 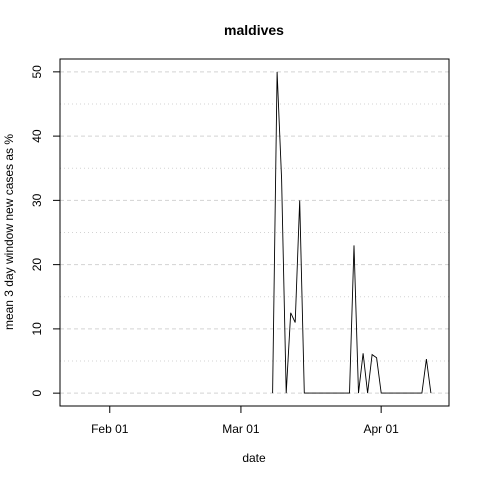 I want to click on x-tick-label: Apr 01, so click(x=381, y=429).